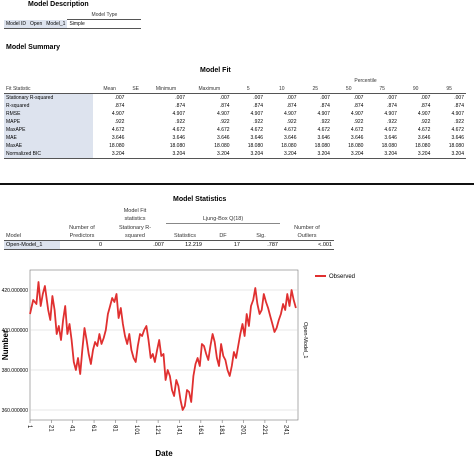 This screenshot has width=474, height=463. Describe the element at coordinates (223, 236) in the screenshot. I see `df-header: DF` at that location.